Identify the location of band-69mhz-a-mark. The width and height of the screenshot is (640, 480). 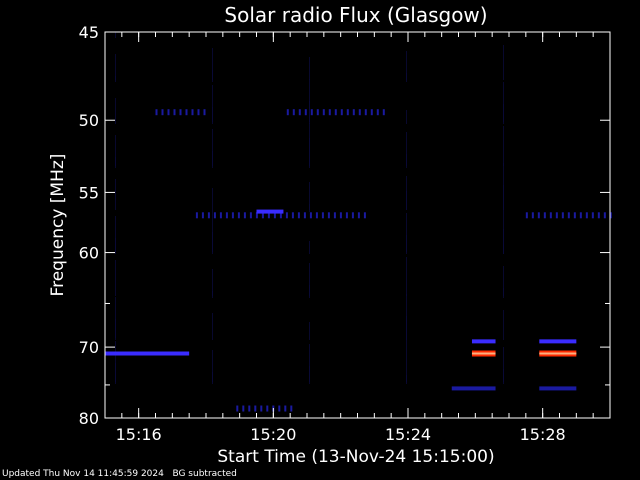
(483, 341).